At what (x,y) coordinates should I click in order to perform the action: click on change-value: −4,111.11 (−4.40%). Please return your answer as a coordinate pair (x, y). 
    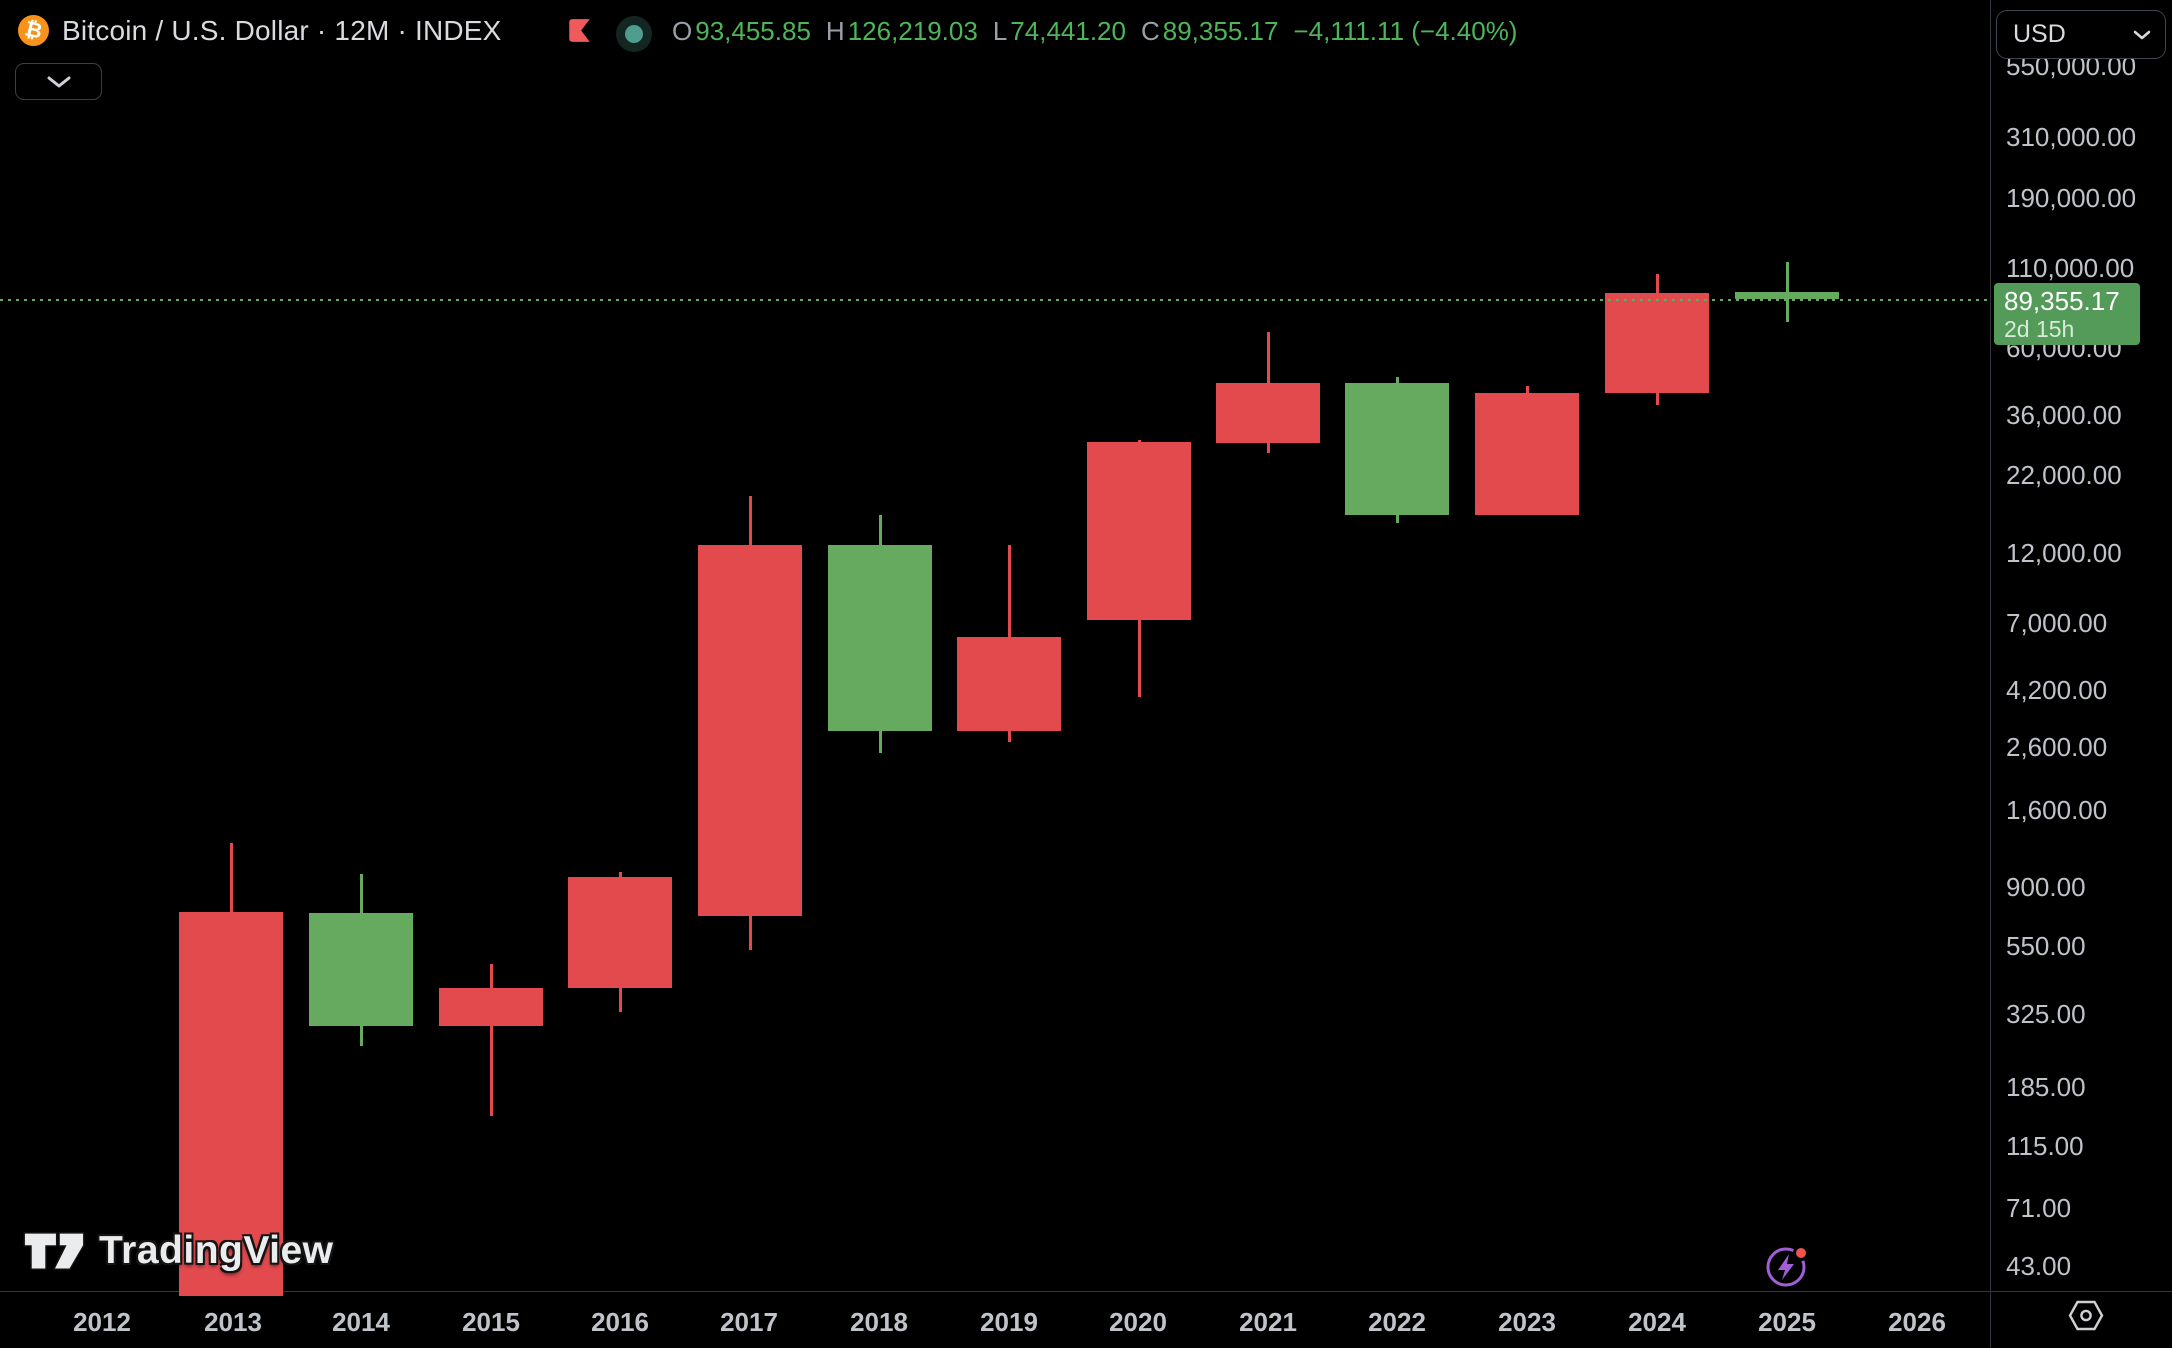
    Looking at the image, I should click on (1405, 30).